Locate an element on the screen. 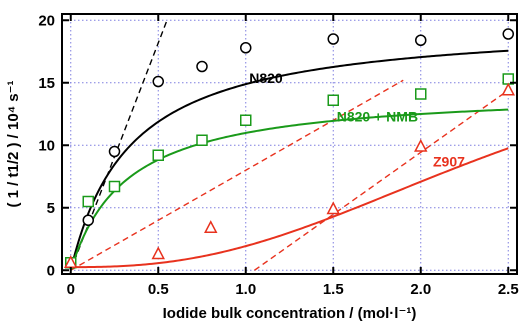 This screenshot has width=527, height=328. y-tick-label: 0 is located at coordinates (51, 270).